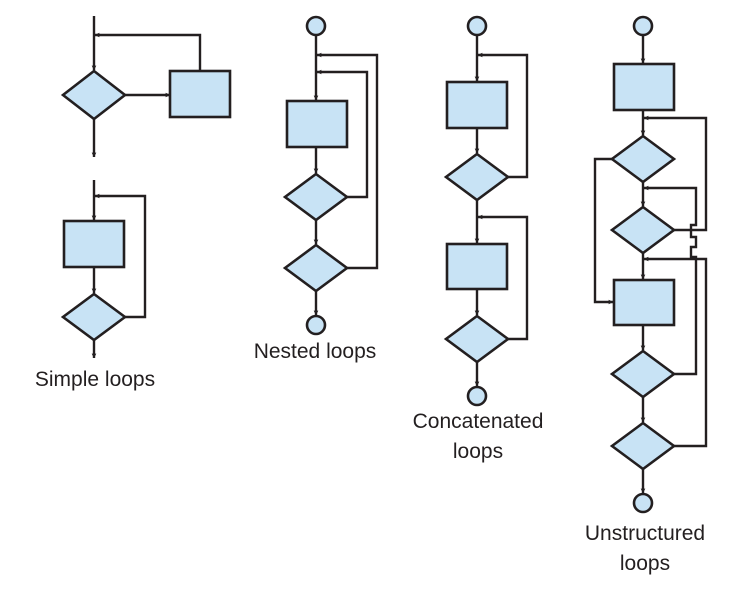 This screenshot has width=747, height=590. What do you see at coordinates (478, 451) in the screenshot?
I see `caption-concatenated-line2: loops` at bounding box center [478, 451].